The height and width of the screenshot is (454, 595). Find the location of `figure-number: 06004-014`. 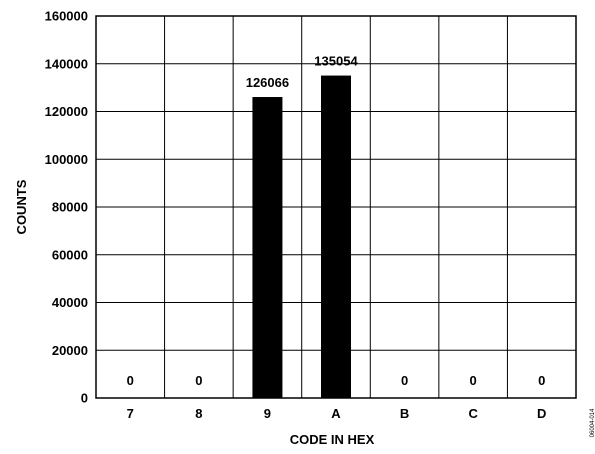

figure-number: 06004-014 is located at coordinates (592, 422).